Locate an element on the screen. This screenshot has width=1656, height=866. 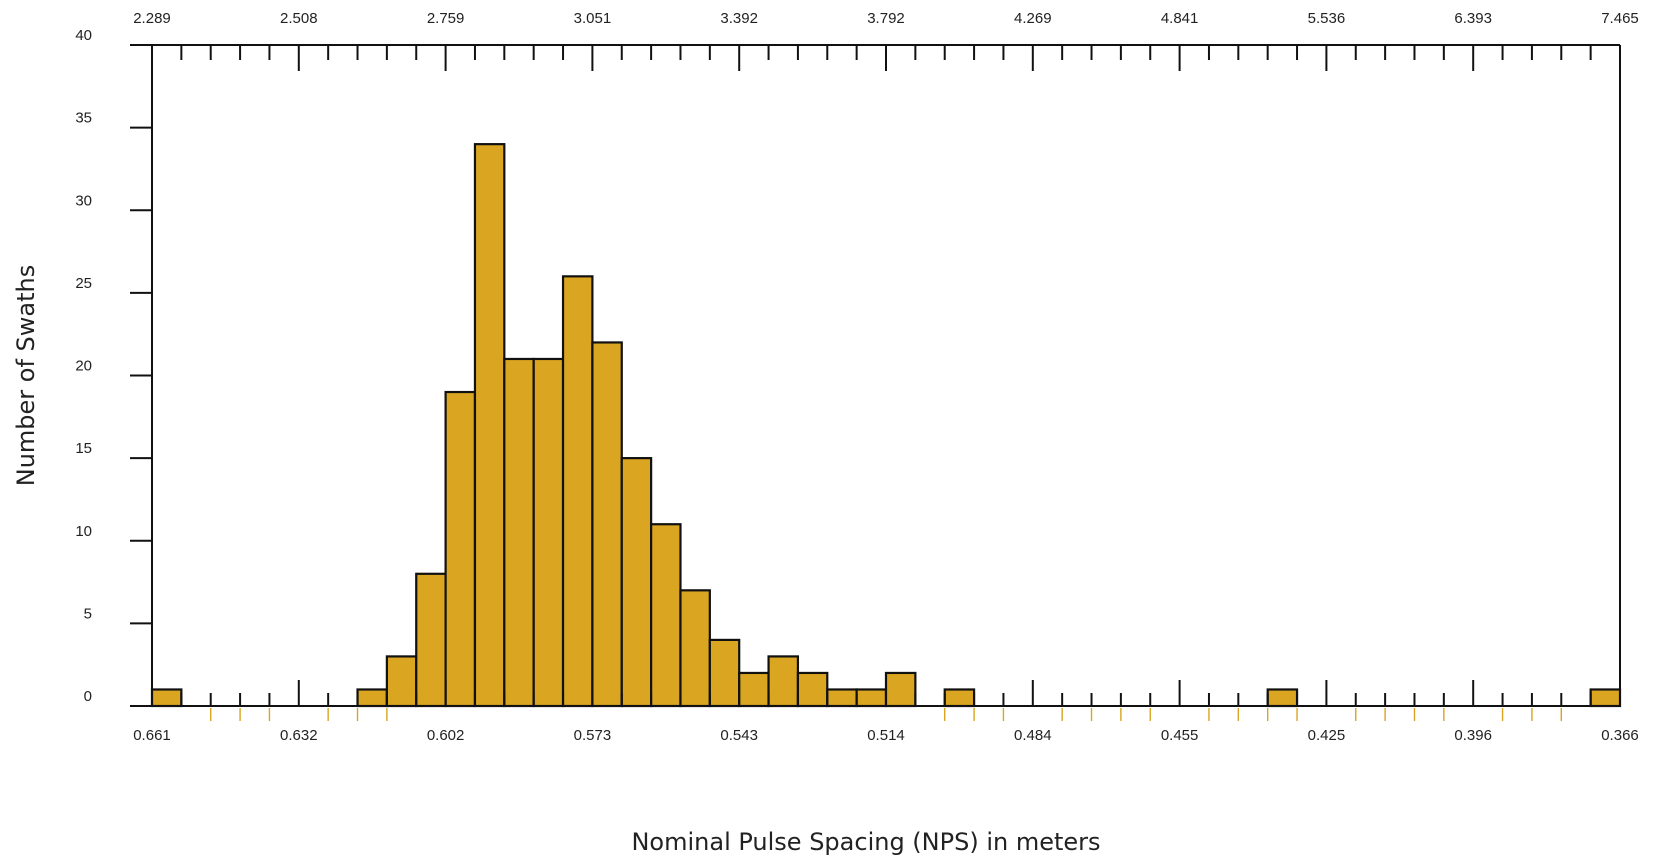
x-axis-title: Nominal Pulse Spacing (NPS) in meters is located at coordinates (865, 842).